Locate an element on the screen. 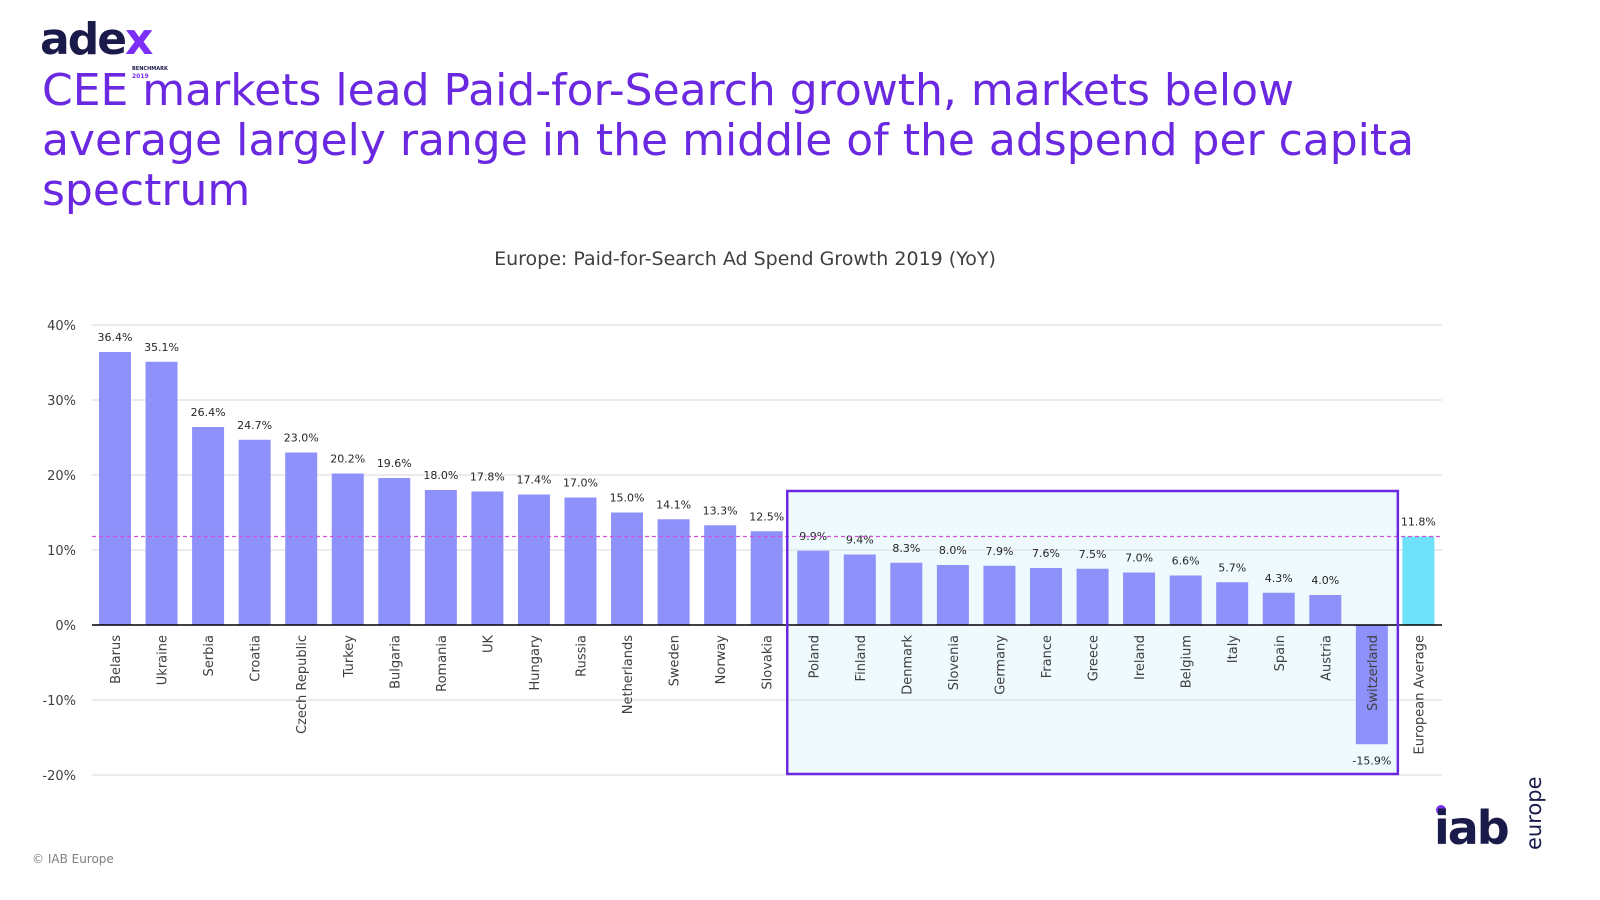 This screenshot has height=900, width=1600. data-label: 19.6% is located at coordinates (394, 463).